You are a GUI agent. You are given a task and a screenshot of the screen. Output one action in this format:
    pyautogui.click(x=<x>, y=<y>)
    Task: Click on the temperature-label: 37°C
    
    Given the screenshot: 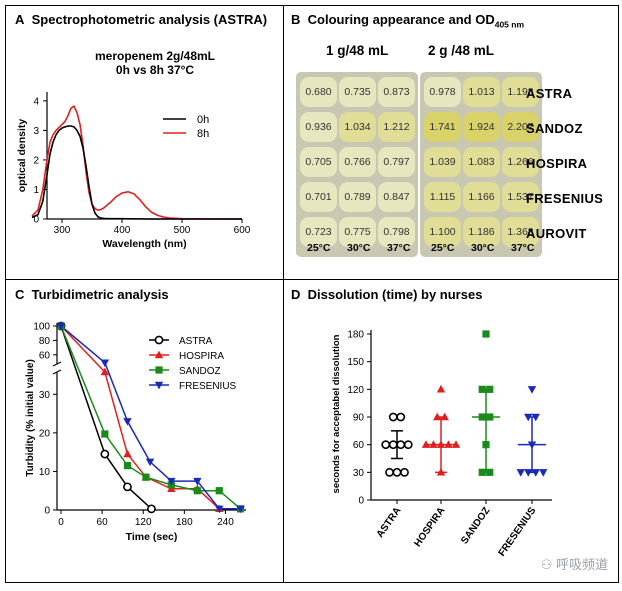 What is the action you would take?
    pyautogui.click(x=523, y=248)
    